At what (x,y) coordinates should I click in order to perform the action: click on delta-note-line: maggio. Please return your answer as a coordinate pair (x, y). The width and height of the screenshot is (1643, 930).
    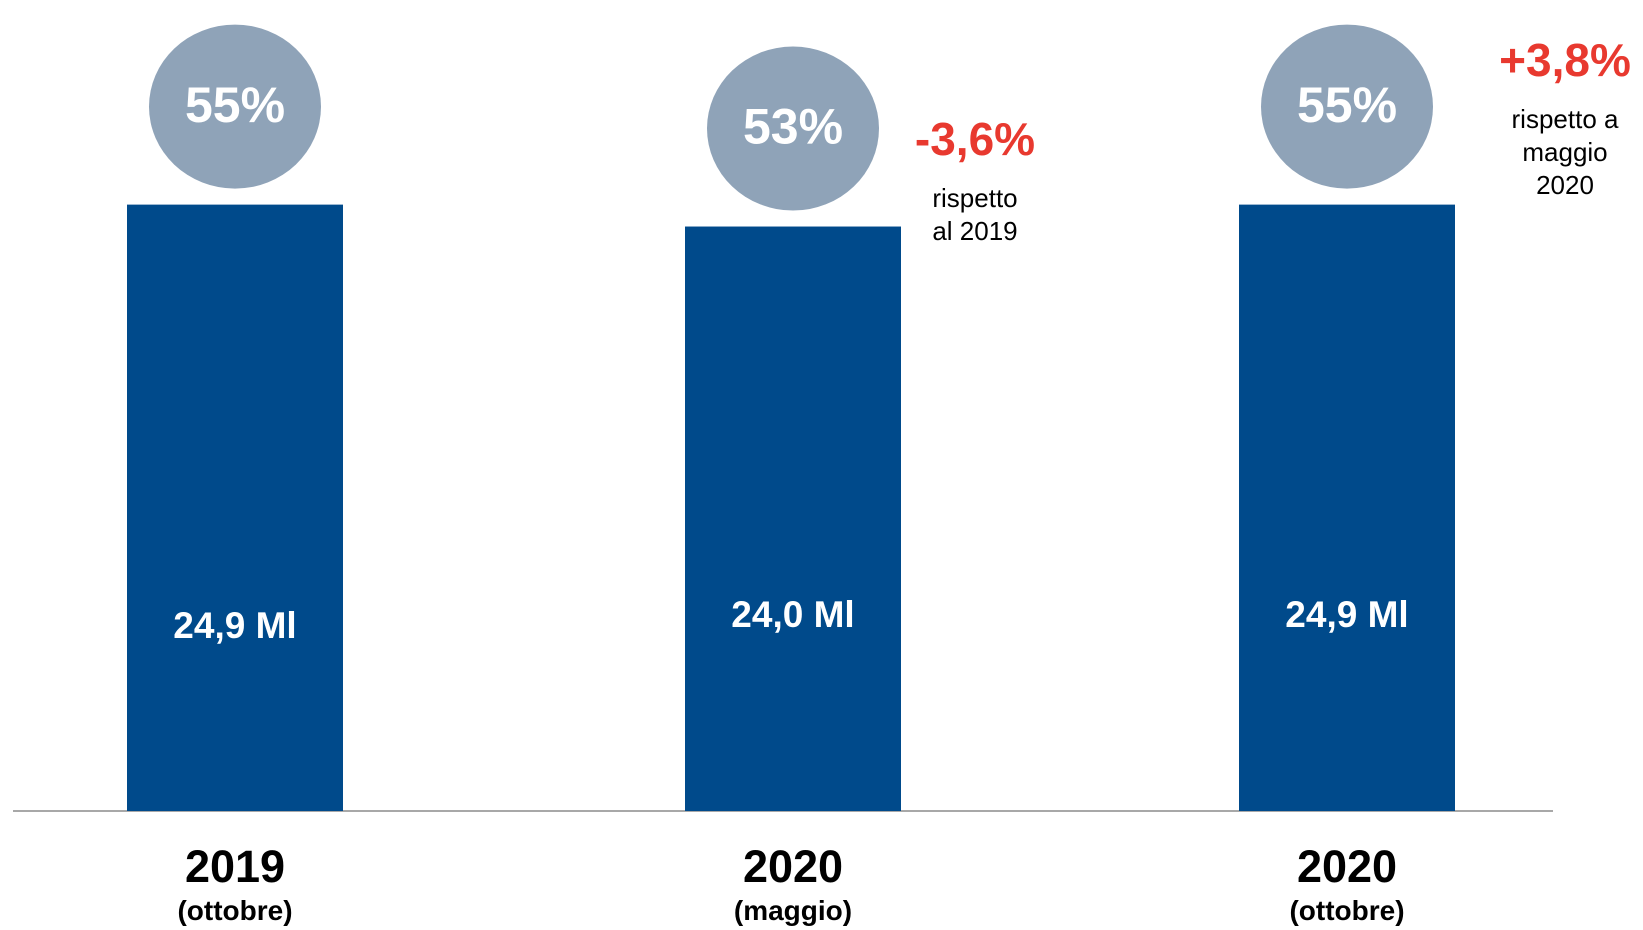
    Looking at the image, I should click on (1564, 152).